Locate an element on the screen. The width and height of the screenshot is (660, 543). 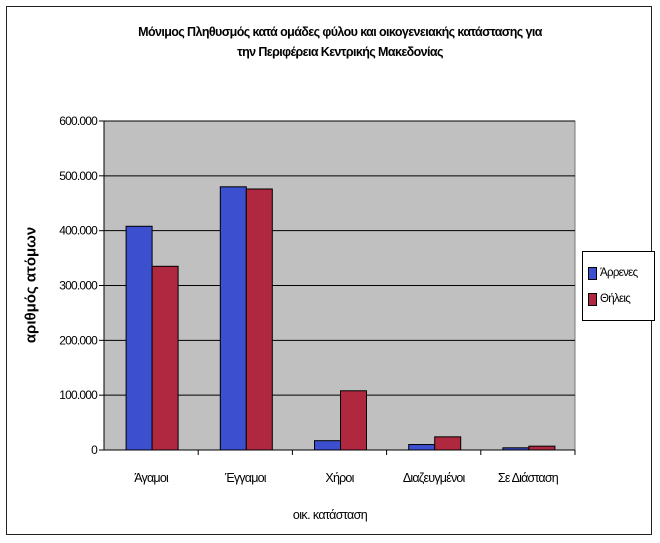
y-tick-label: 200.000 is located at coordinates (78, 340).